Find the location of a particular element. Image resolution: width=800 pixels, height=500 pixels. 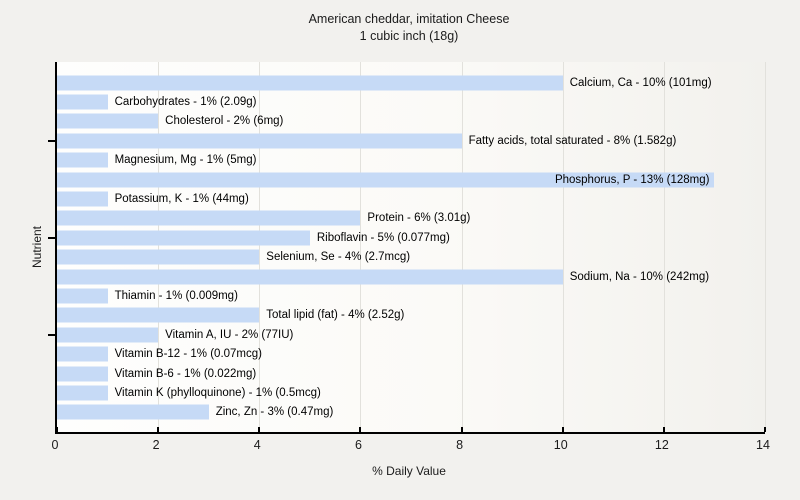

bar-row: Phosphorus, P - 13% (128mg) is located at coordinates (411, 179).